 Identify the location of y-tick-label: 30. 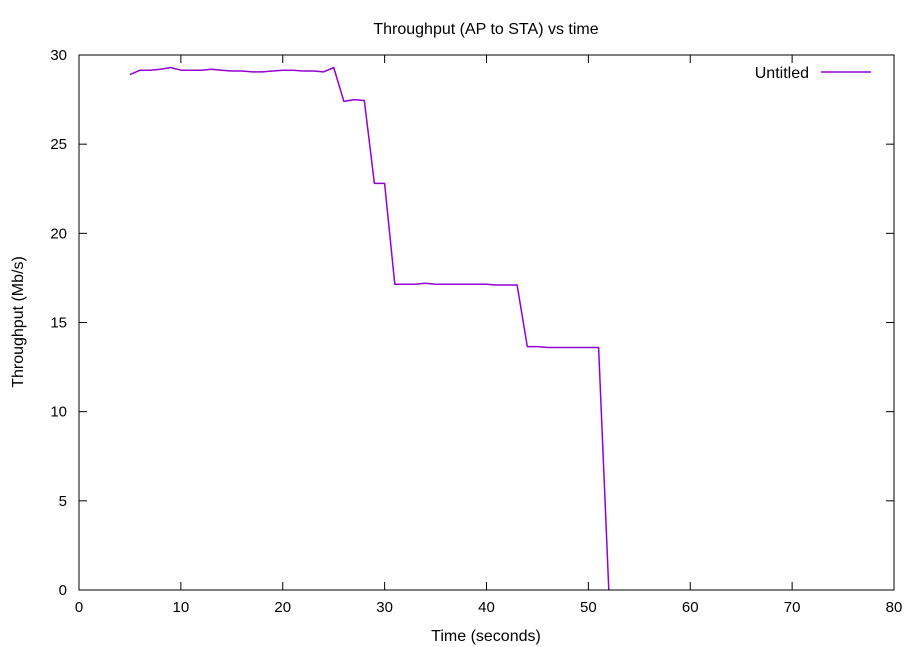
(58, 55).